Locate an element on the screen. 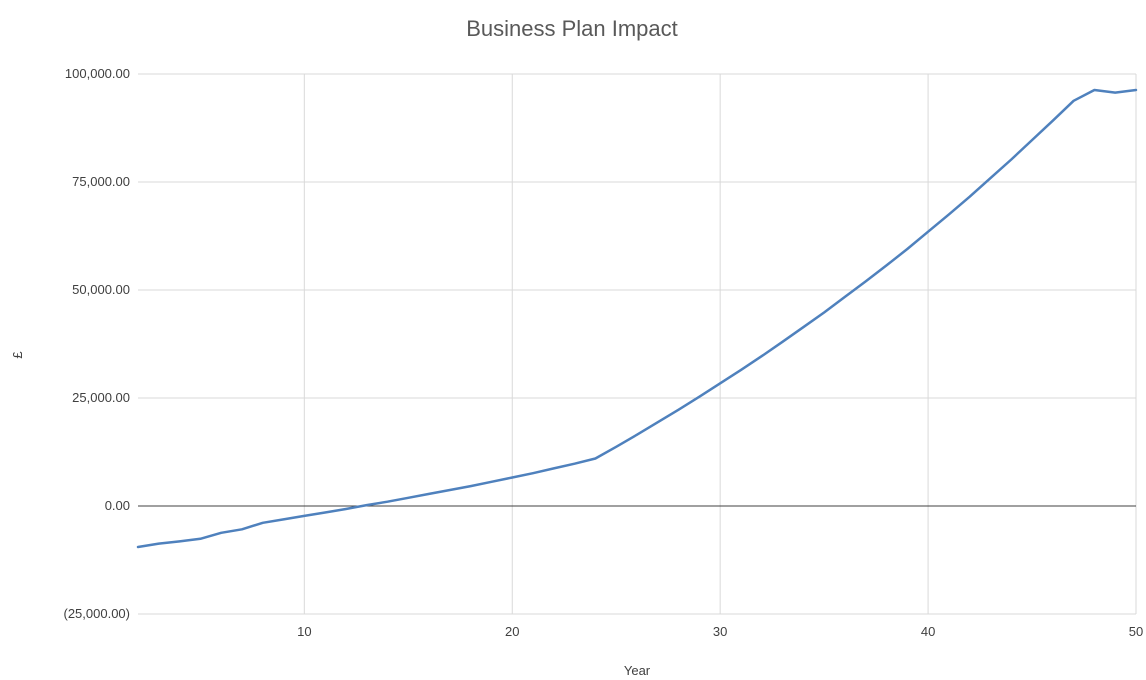  y-tick-label: (25,000.00) is located at coordinates (97, 613).